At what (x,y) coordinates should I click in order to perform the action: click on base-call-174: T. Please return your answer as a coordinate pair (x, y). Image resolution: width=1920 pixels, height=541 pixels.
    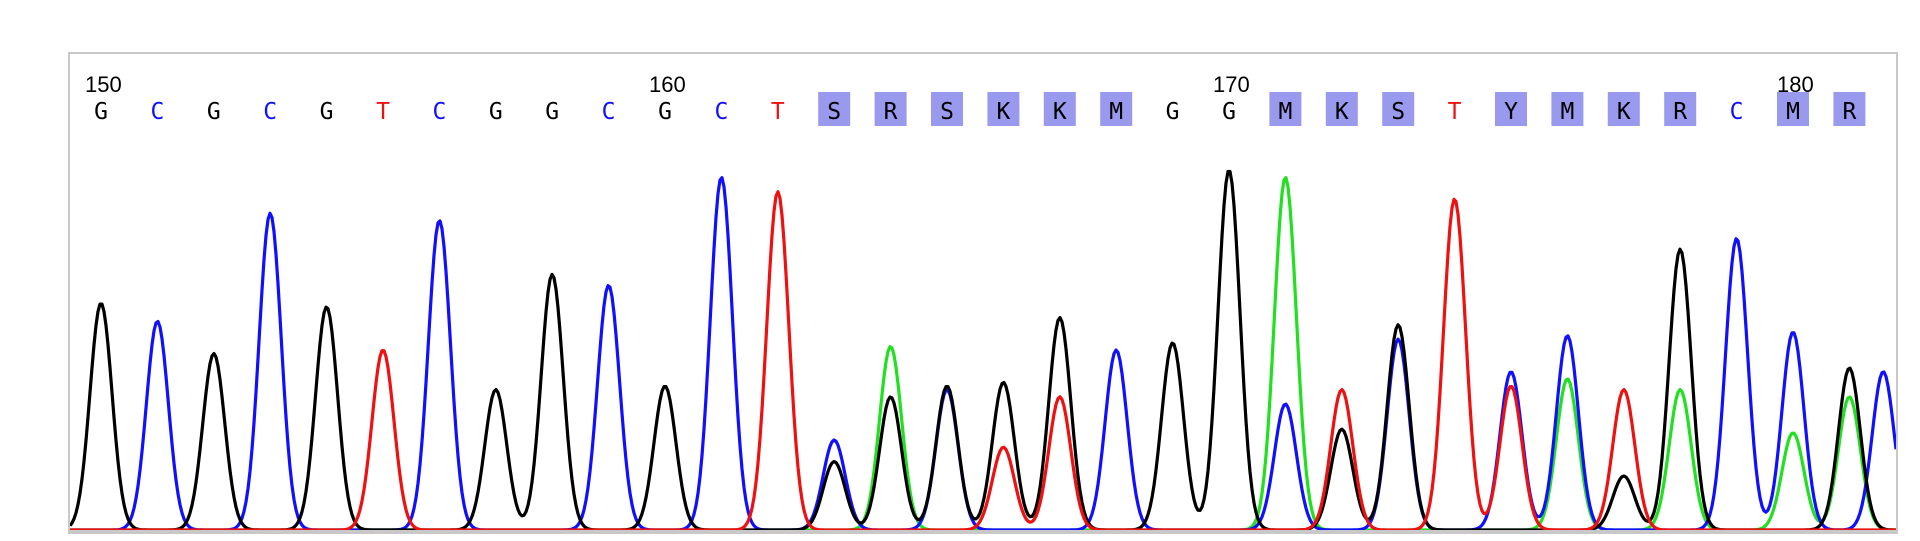
    Looking at the image, I should click on (1455, 112).